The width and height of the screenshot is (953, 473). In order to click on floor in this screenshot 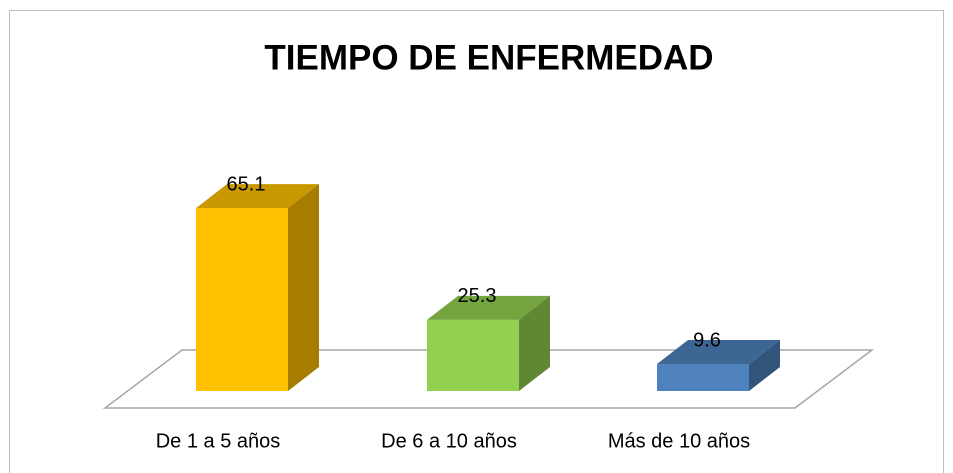, I will do `click(488, 379)`.